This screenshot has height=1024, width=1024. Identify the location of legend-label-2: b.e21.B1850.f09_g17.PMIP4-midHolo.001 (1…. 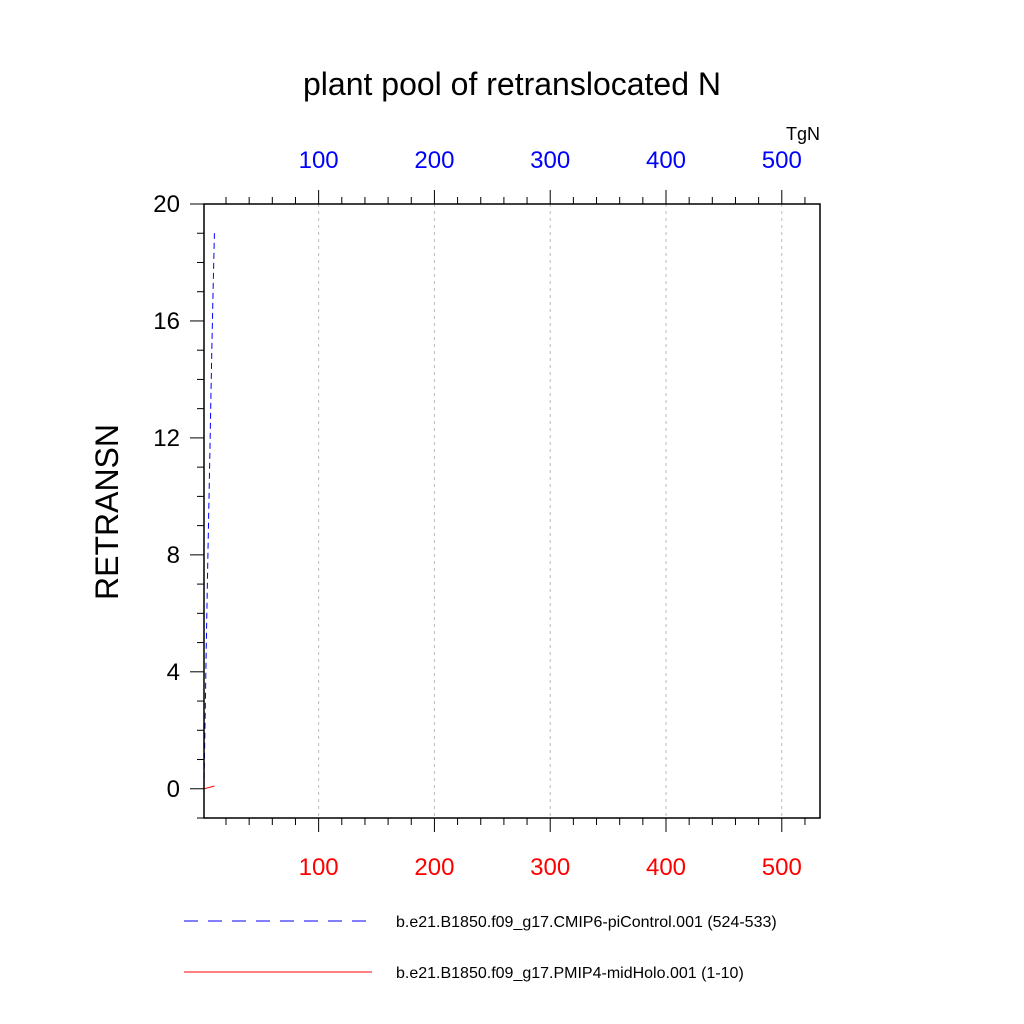
(570, 973).